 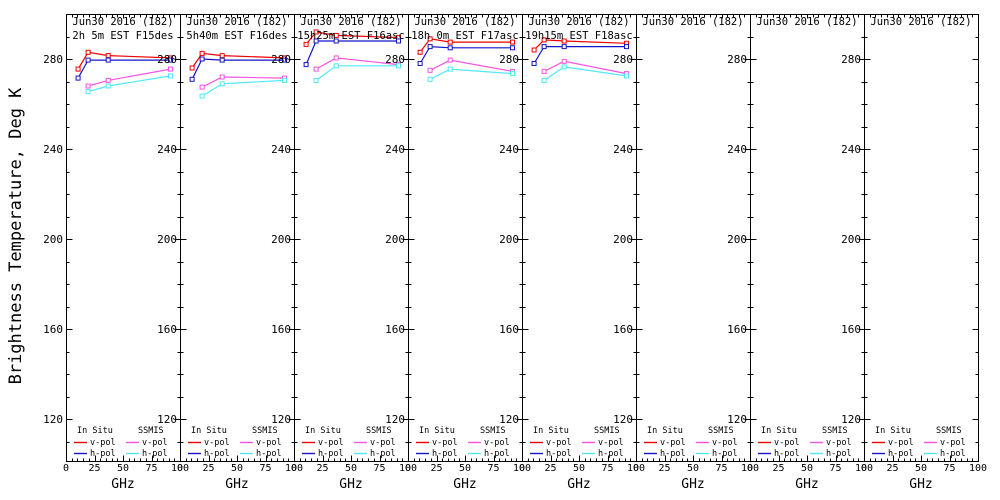 I want to click on series-line-ssmis-h-pol, so click(x=243, y=88).